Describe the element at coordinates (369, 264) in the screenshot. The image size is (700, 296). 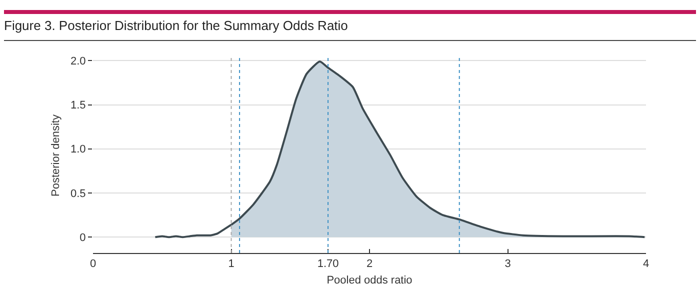
I see `x-tick-label: 2` at that location.